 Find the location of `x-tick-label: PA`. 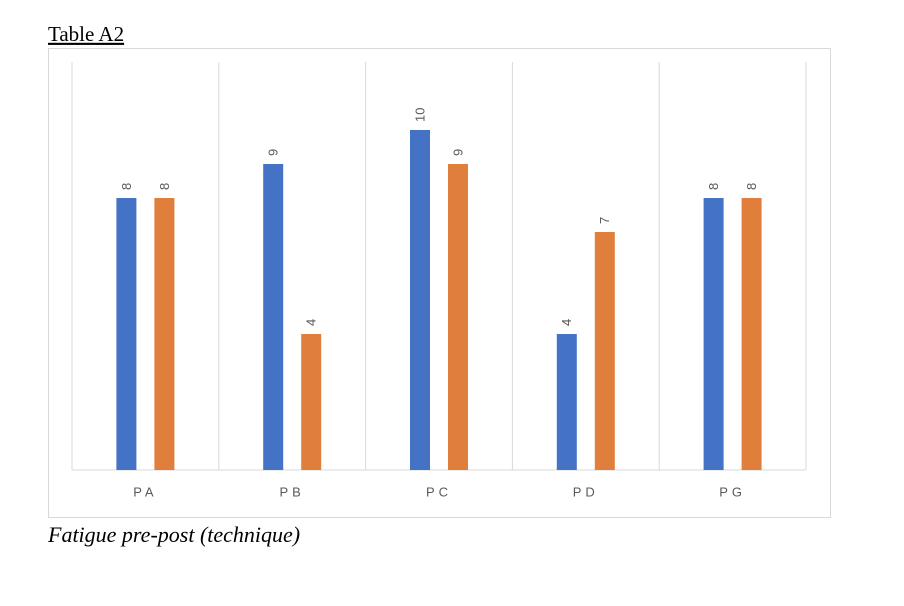

x-tick-label: PA is located at coordinates (145, 491).